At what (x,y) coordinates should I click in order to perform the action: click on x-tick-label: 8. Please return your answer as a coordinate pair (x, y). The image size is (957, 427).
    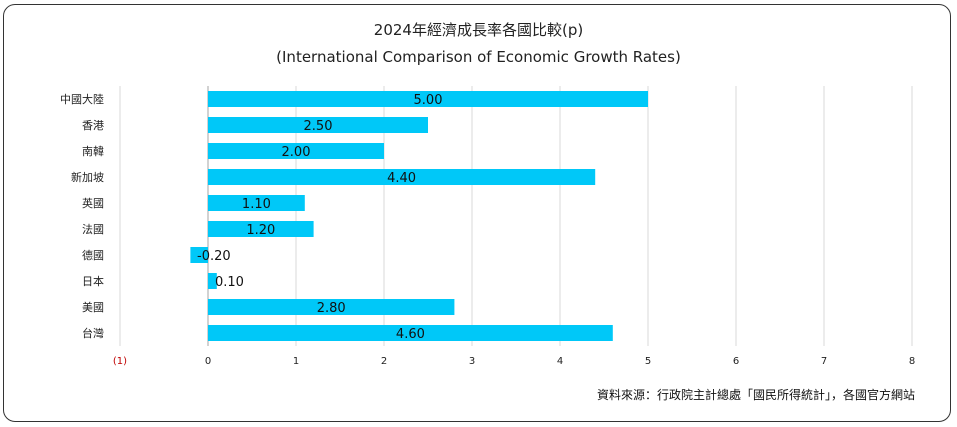
    Looking at the image, I should click on (912, 361).